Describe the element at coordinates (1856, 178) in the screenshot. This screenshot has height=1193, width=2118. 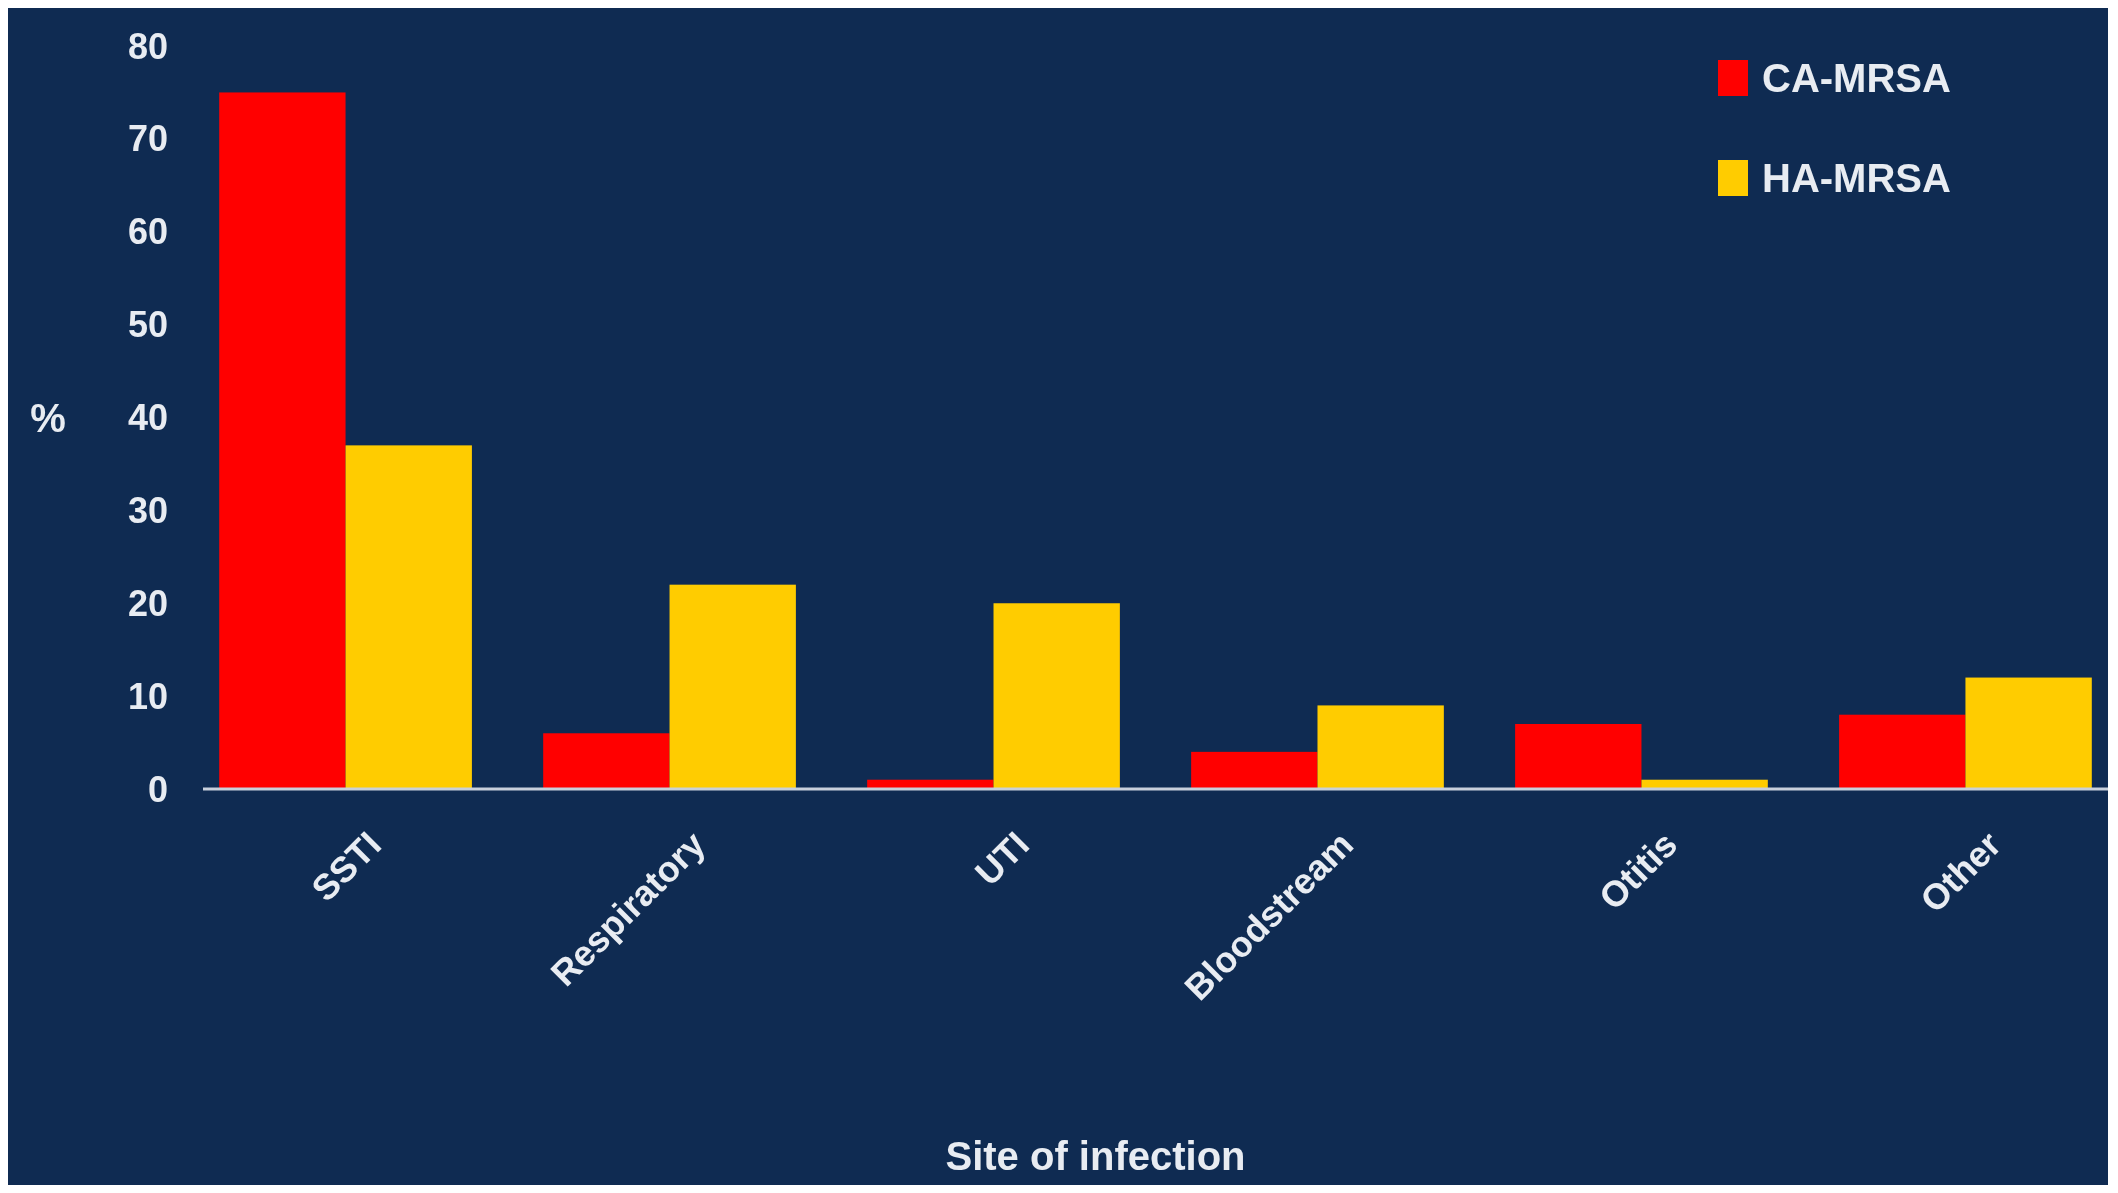
I see `legend-label: HA-MRSA` at that location.